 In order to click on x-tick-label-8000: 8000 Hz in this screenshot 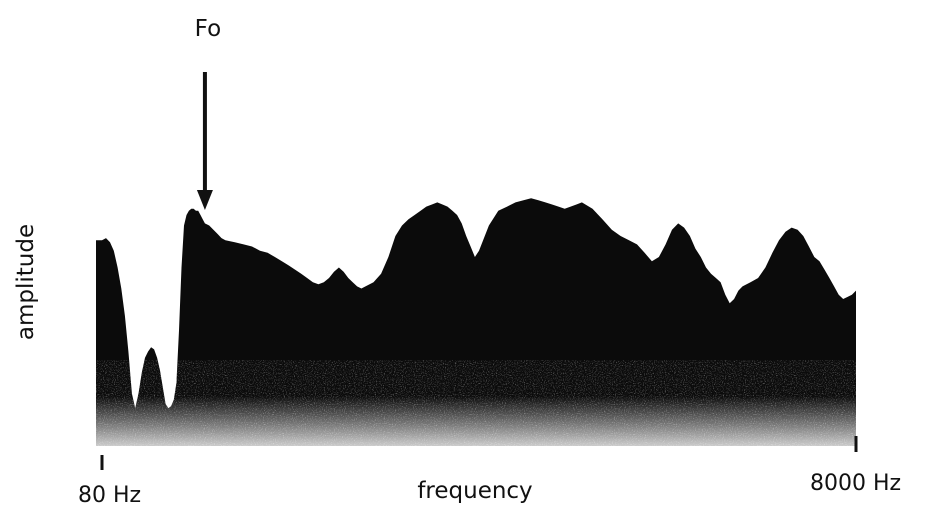, I will do `click(855, 483)`.